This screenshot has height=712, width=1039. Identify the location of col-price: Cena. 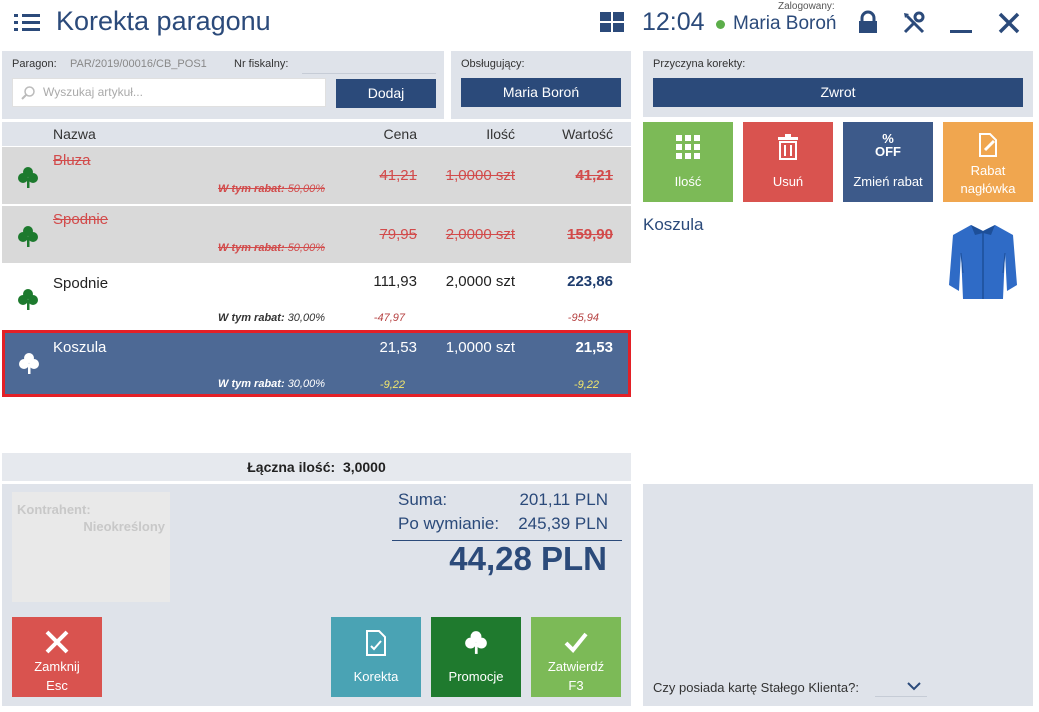
(400, 134).